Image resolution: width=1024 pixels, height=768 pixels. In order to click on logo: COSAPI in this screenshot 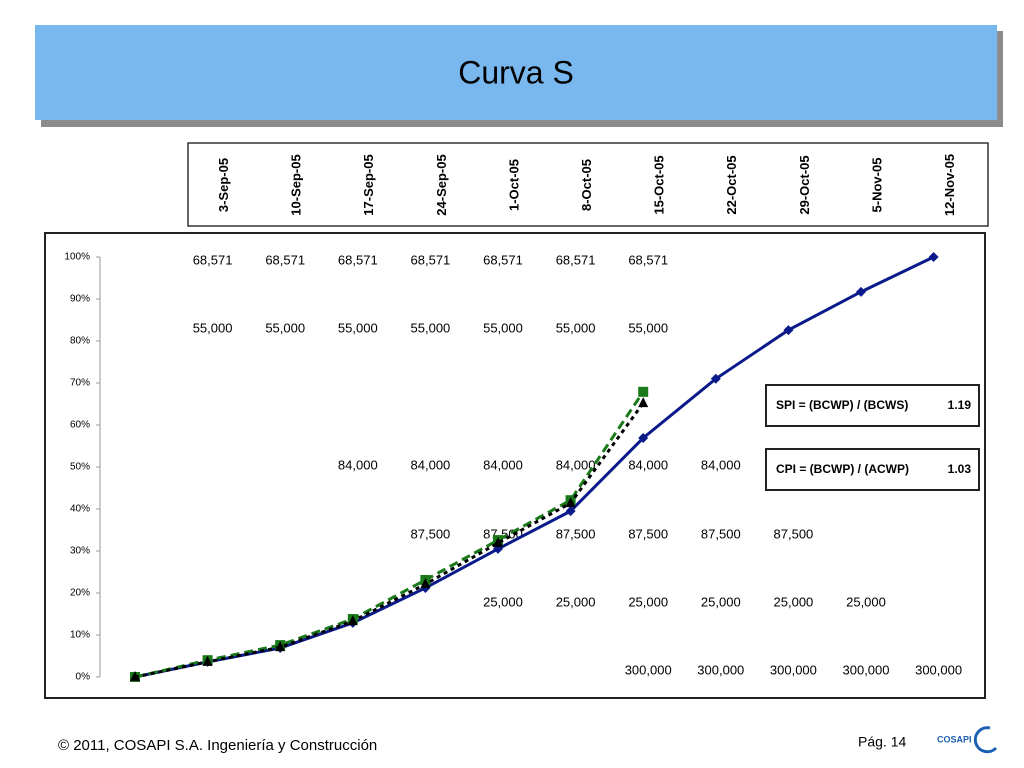, I will do `click(954, 739)`.